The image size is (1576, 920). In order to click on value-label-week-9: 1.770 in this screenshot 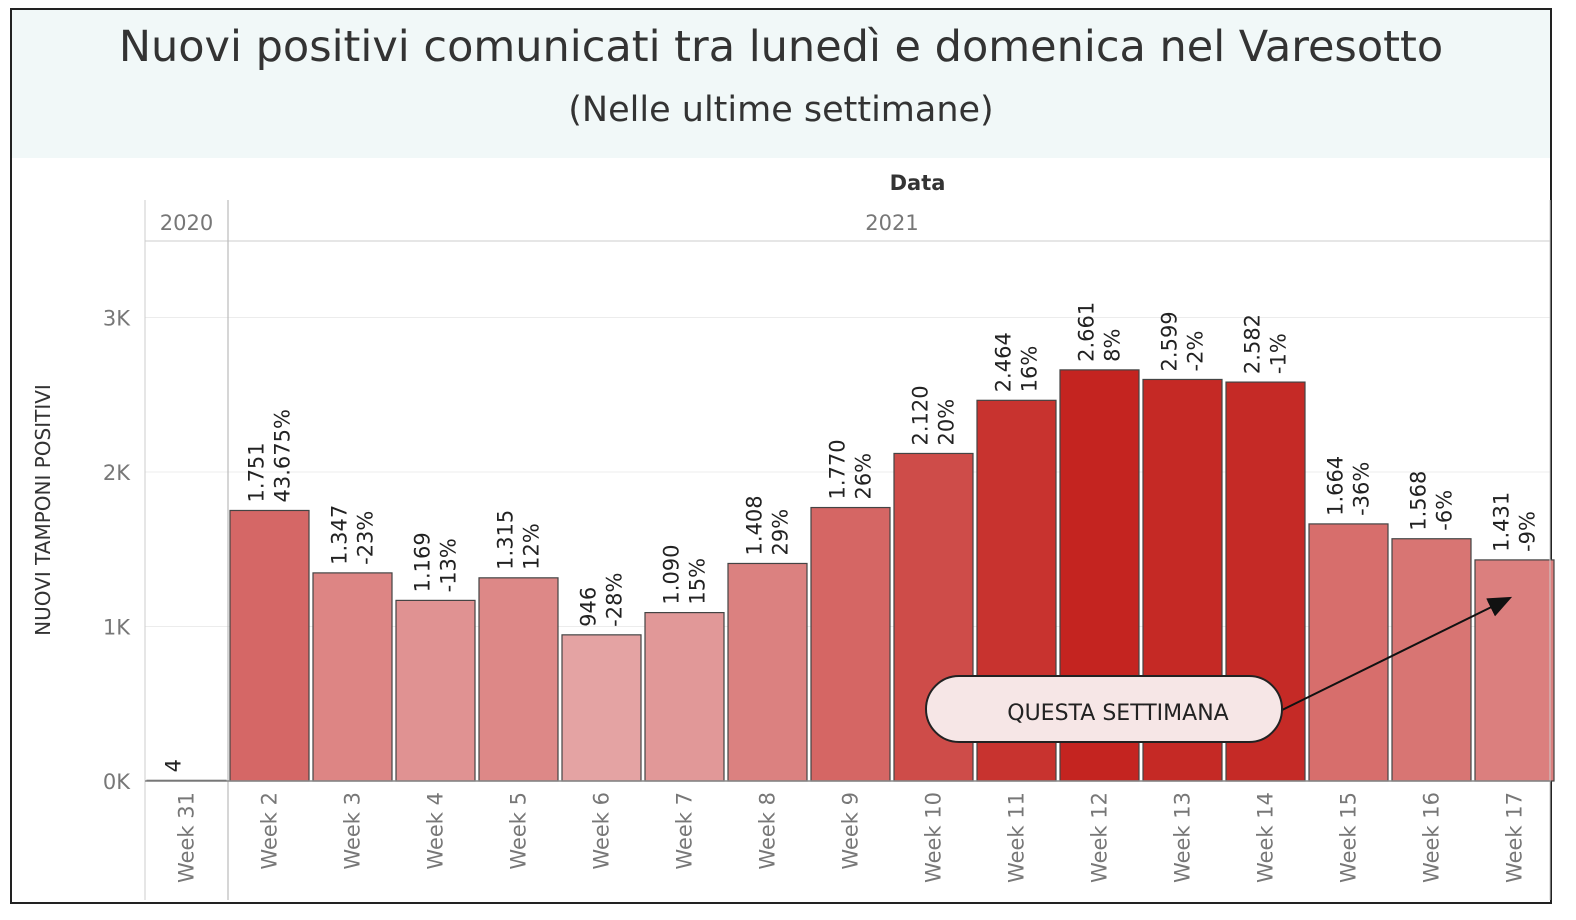, I will do `click(838, 469)`.